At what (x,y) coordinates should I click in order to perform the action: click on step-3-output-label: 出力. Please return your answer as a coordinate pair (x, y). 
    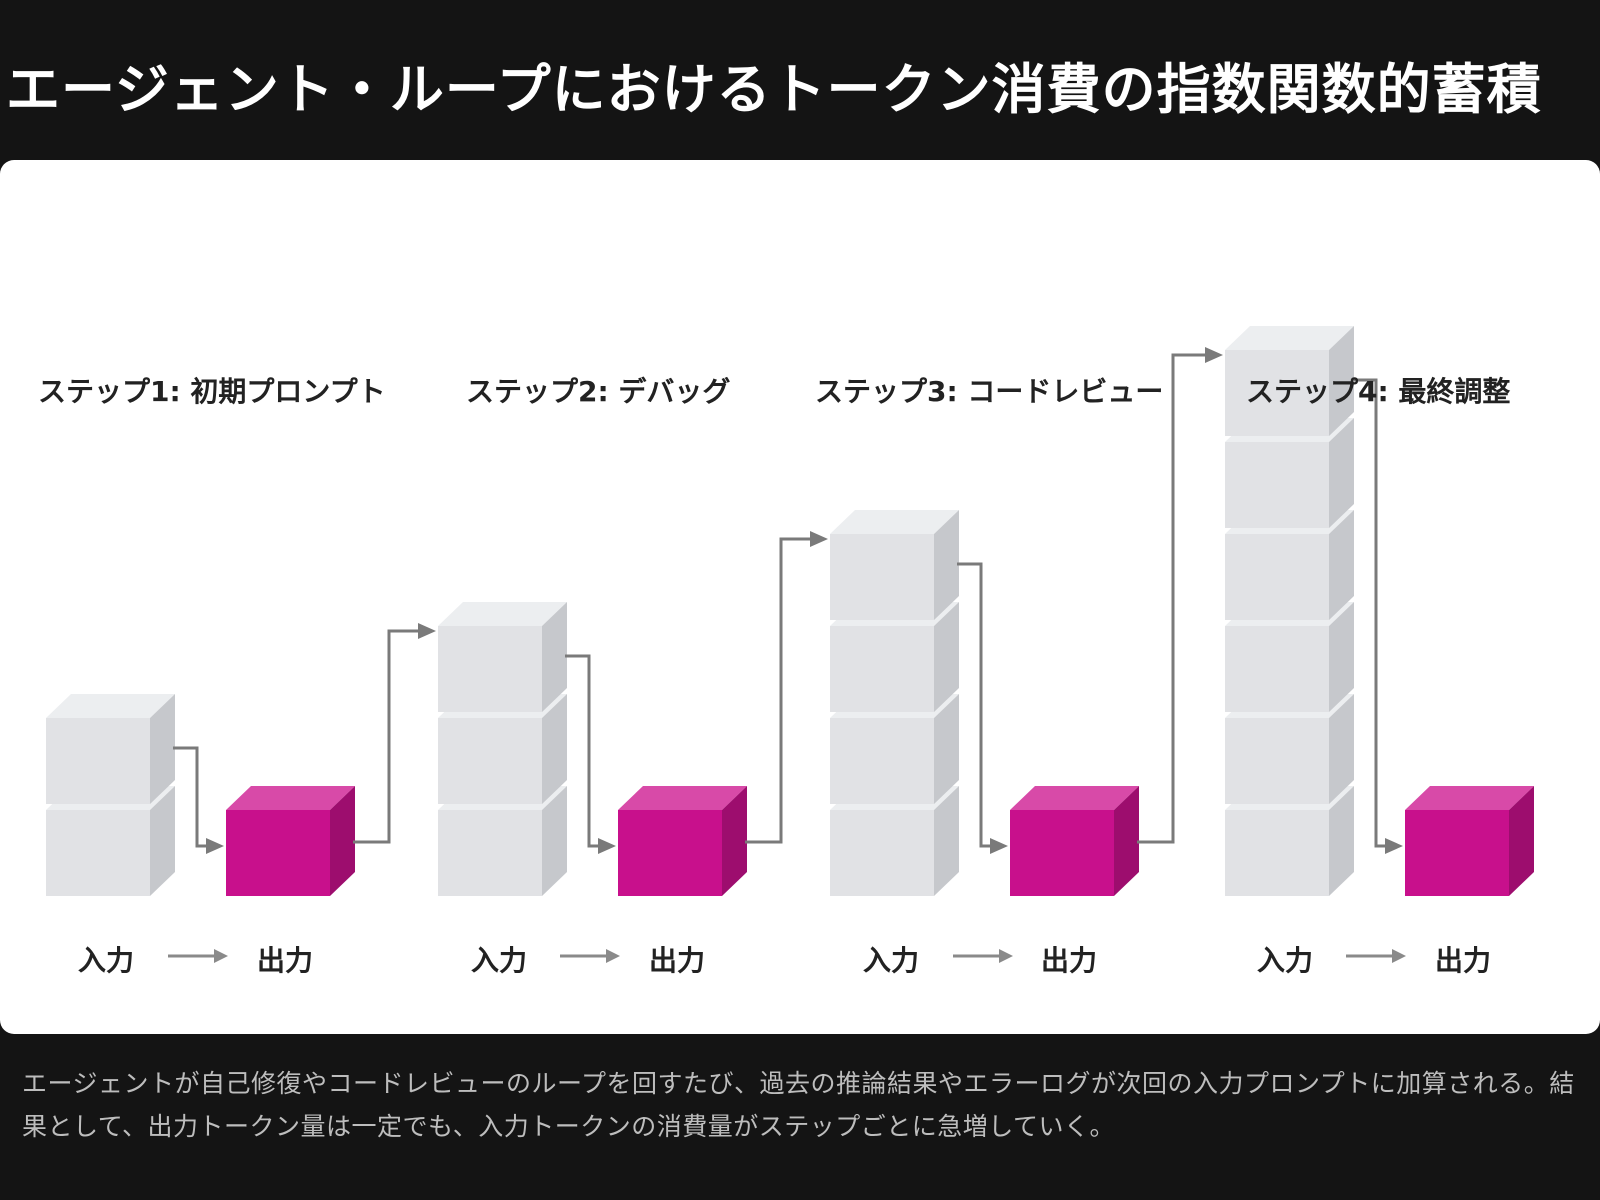
    Looking at the image, I should click on (1069, 960).